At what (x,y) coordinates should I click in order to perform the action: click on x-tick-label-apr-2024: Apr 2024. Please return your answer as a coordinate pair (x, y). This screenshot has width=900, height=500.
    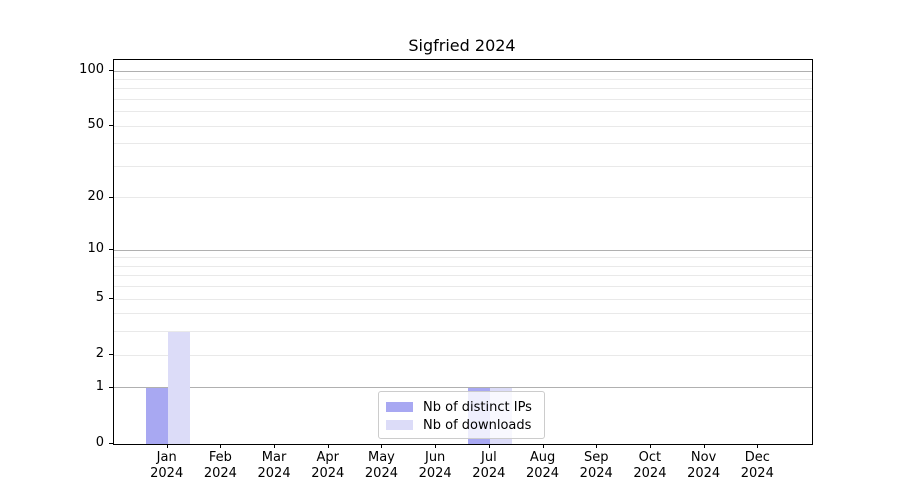
    Looking at the image, I should click on (328, 465).